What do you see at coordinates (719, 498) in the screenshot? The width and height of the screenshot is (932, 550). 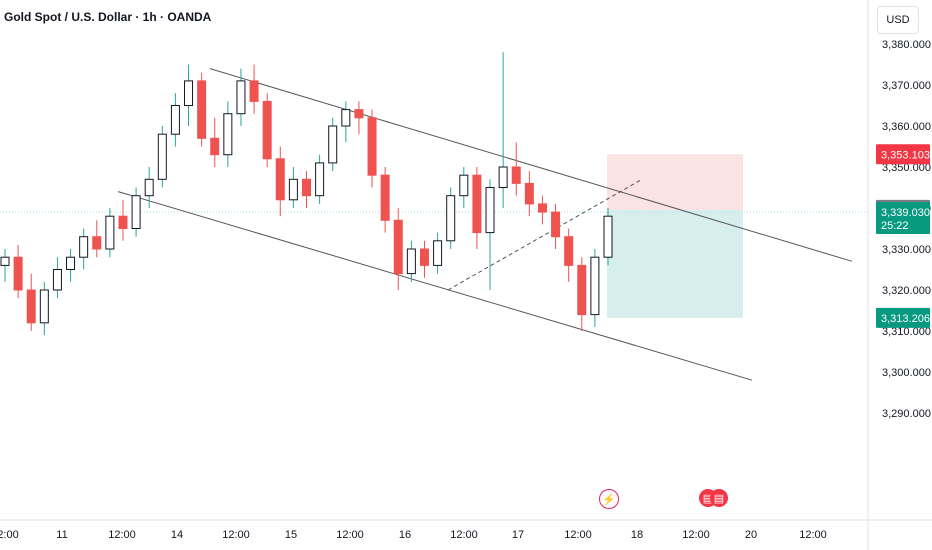 I see `us-flag-icon-2: ▤` at bounding box center [719, 498].